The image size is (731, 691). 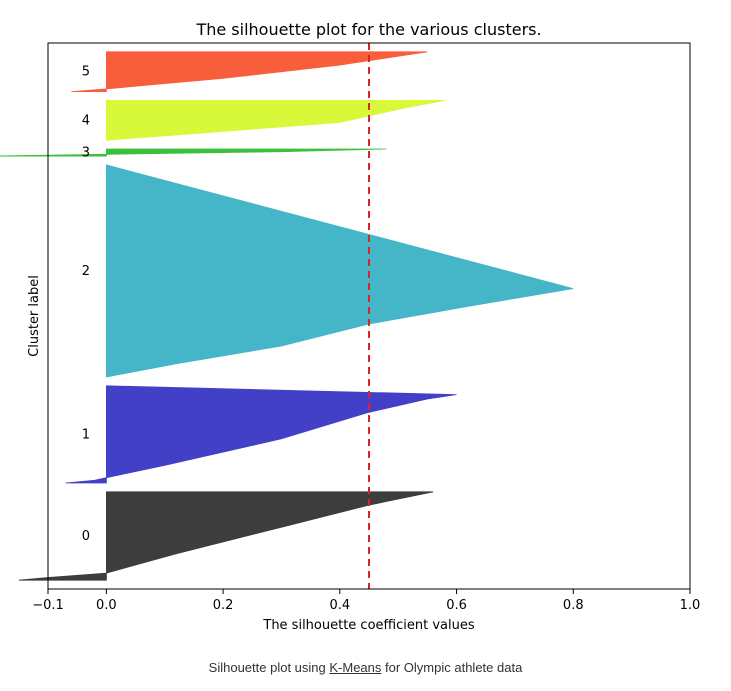 I want to click on caption-link: K-Means, so click(x=355, y=667).